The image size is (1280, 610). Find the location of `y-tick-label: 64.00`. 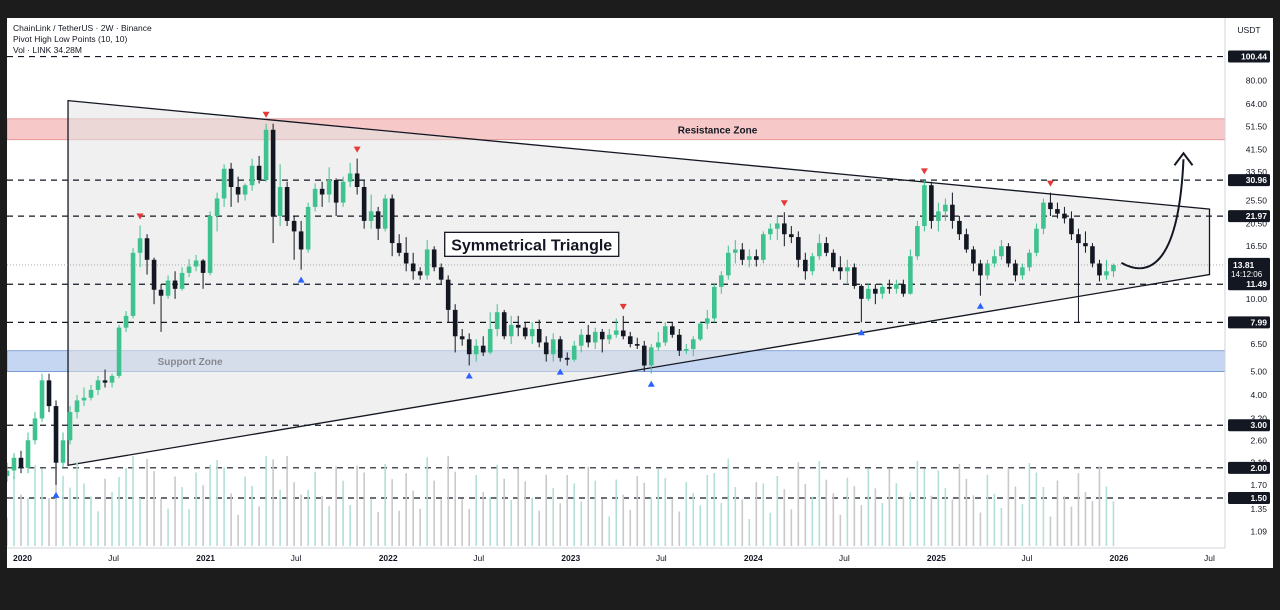

y-tick-label: 64.00 is located at coordinates (1257, 104).